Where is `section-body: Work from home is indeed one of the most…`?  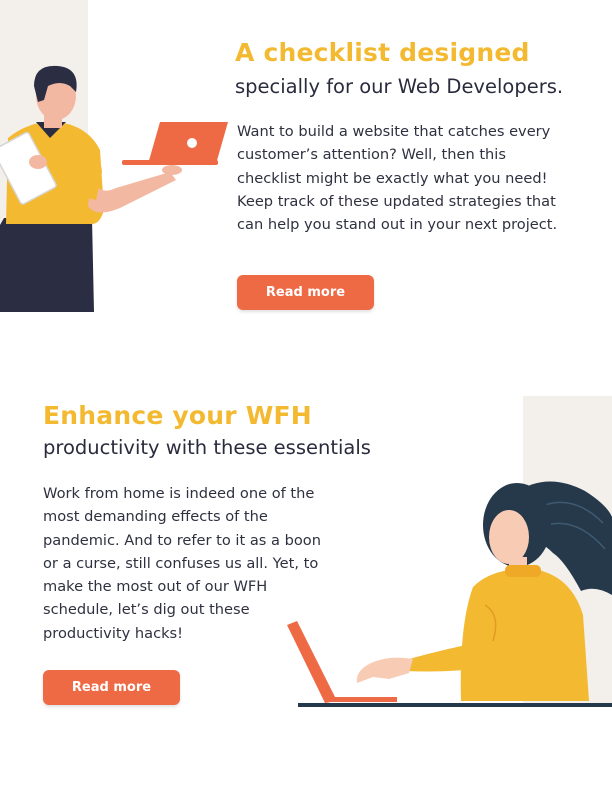
section-body: Work from home is indeed one of the most… is located at coordinates (182, 563).